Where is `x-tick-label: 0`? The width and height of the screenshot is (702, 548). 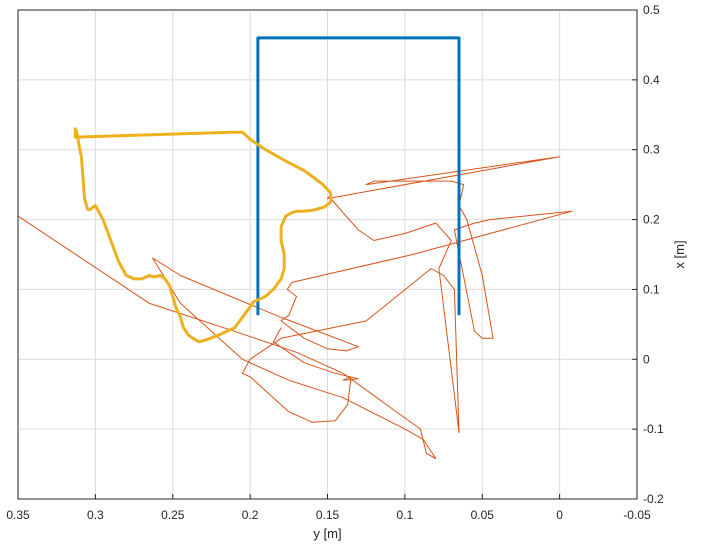
x-tick-label: 0 is located at coordinates (559, 515).